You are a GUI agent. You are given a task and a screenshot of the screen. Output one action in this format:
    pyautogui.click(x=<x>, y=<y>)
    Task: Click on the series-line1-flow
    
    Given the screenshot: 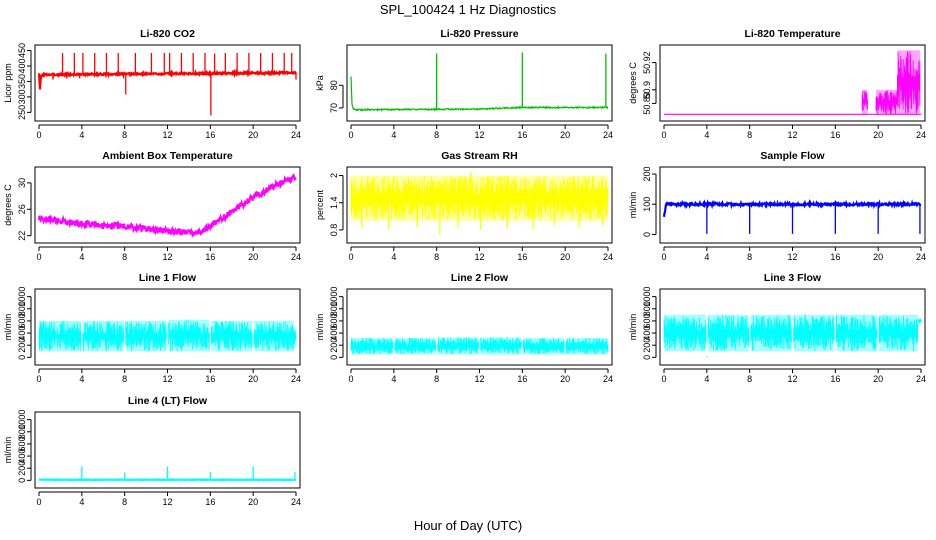 What is the action you would take?
    pyautogui.click(x=167, y=335)
    